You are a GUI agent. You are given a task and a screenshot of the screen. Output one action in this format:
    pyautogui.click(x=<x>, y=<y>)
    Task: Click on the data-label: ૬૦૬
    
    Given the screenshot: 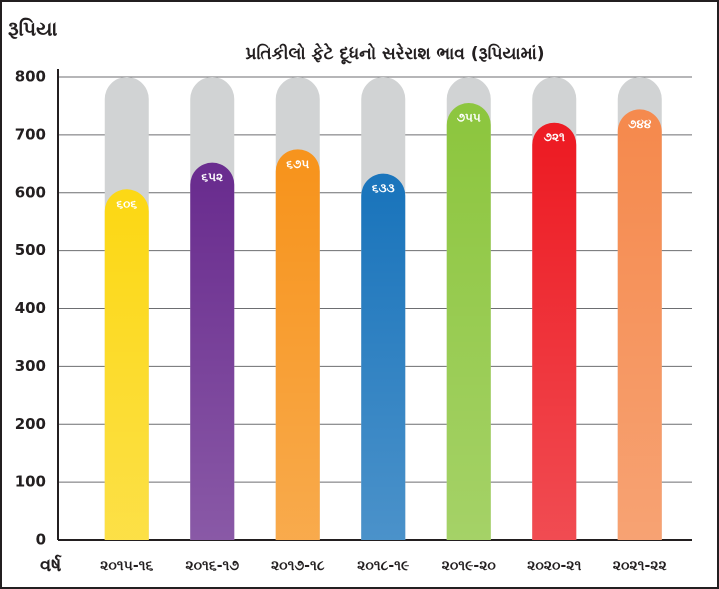 What is the action you would take?
    pyautogui.click(x=126, y=204)
    